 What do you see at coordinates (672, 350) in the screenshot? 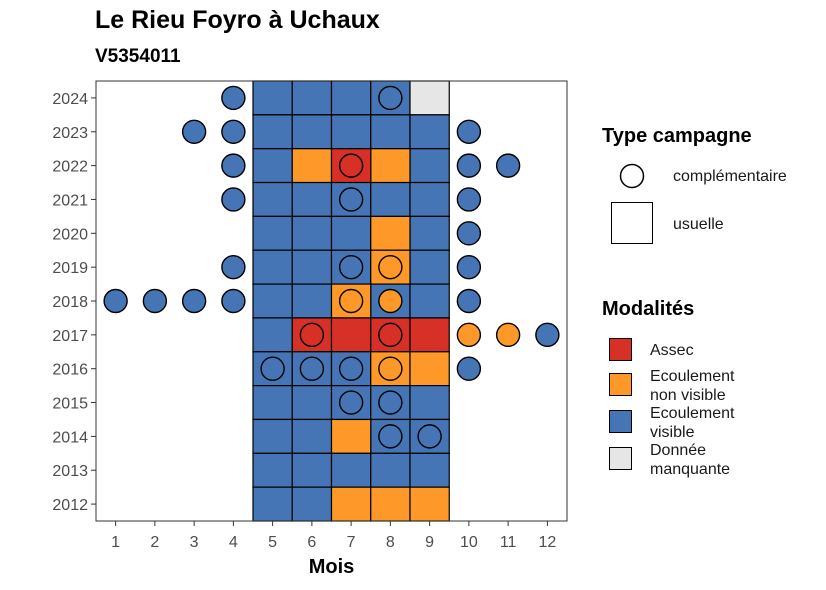
I see `legend-label-assec-line1: Assec` at bounding box center [672, 350].